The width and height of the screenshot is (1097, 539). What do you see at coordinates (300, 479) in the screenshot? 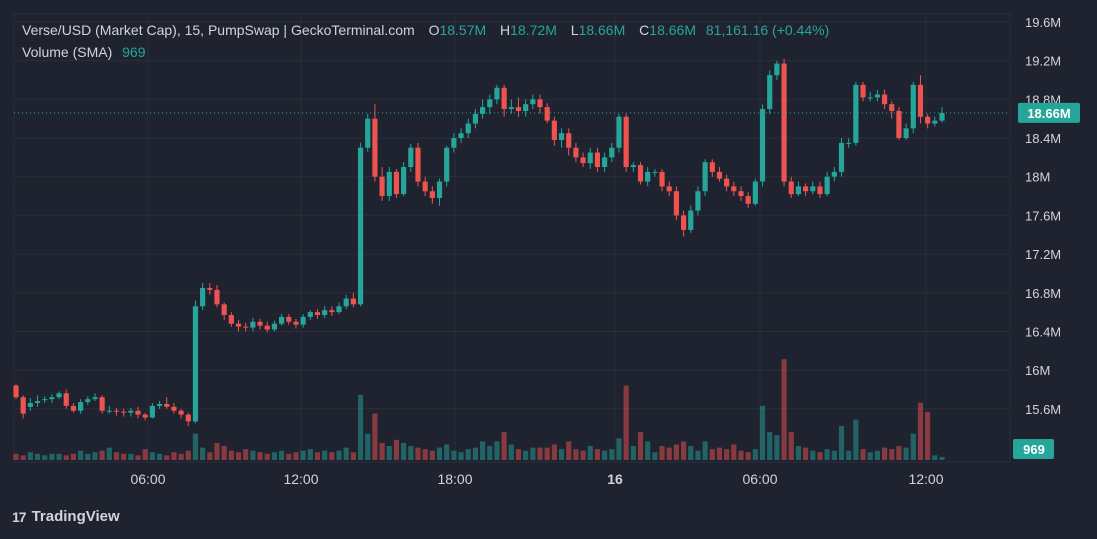
I see `x-tick-label: 12:00` at bounding box center [300, 479].